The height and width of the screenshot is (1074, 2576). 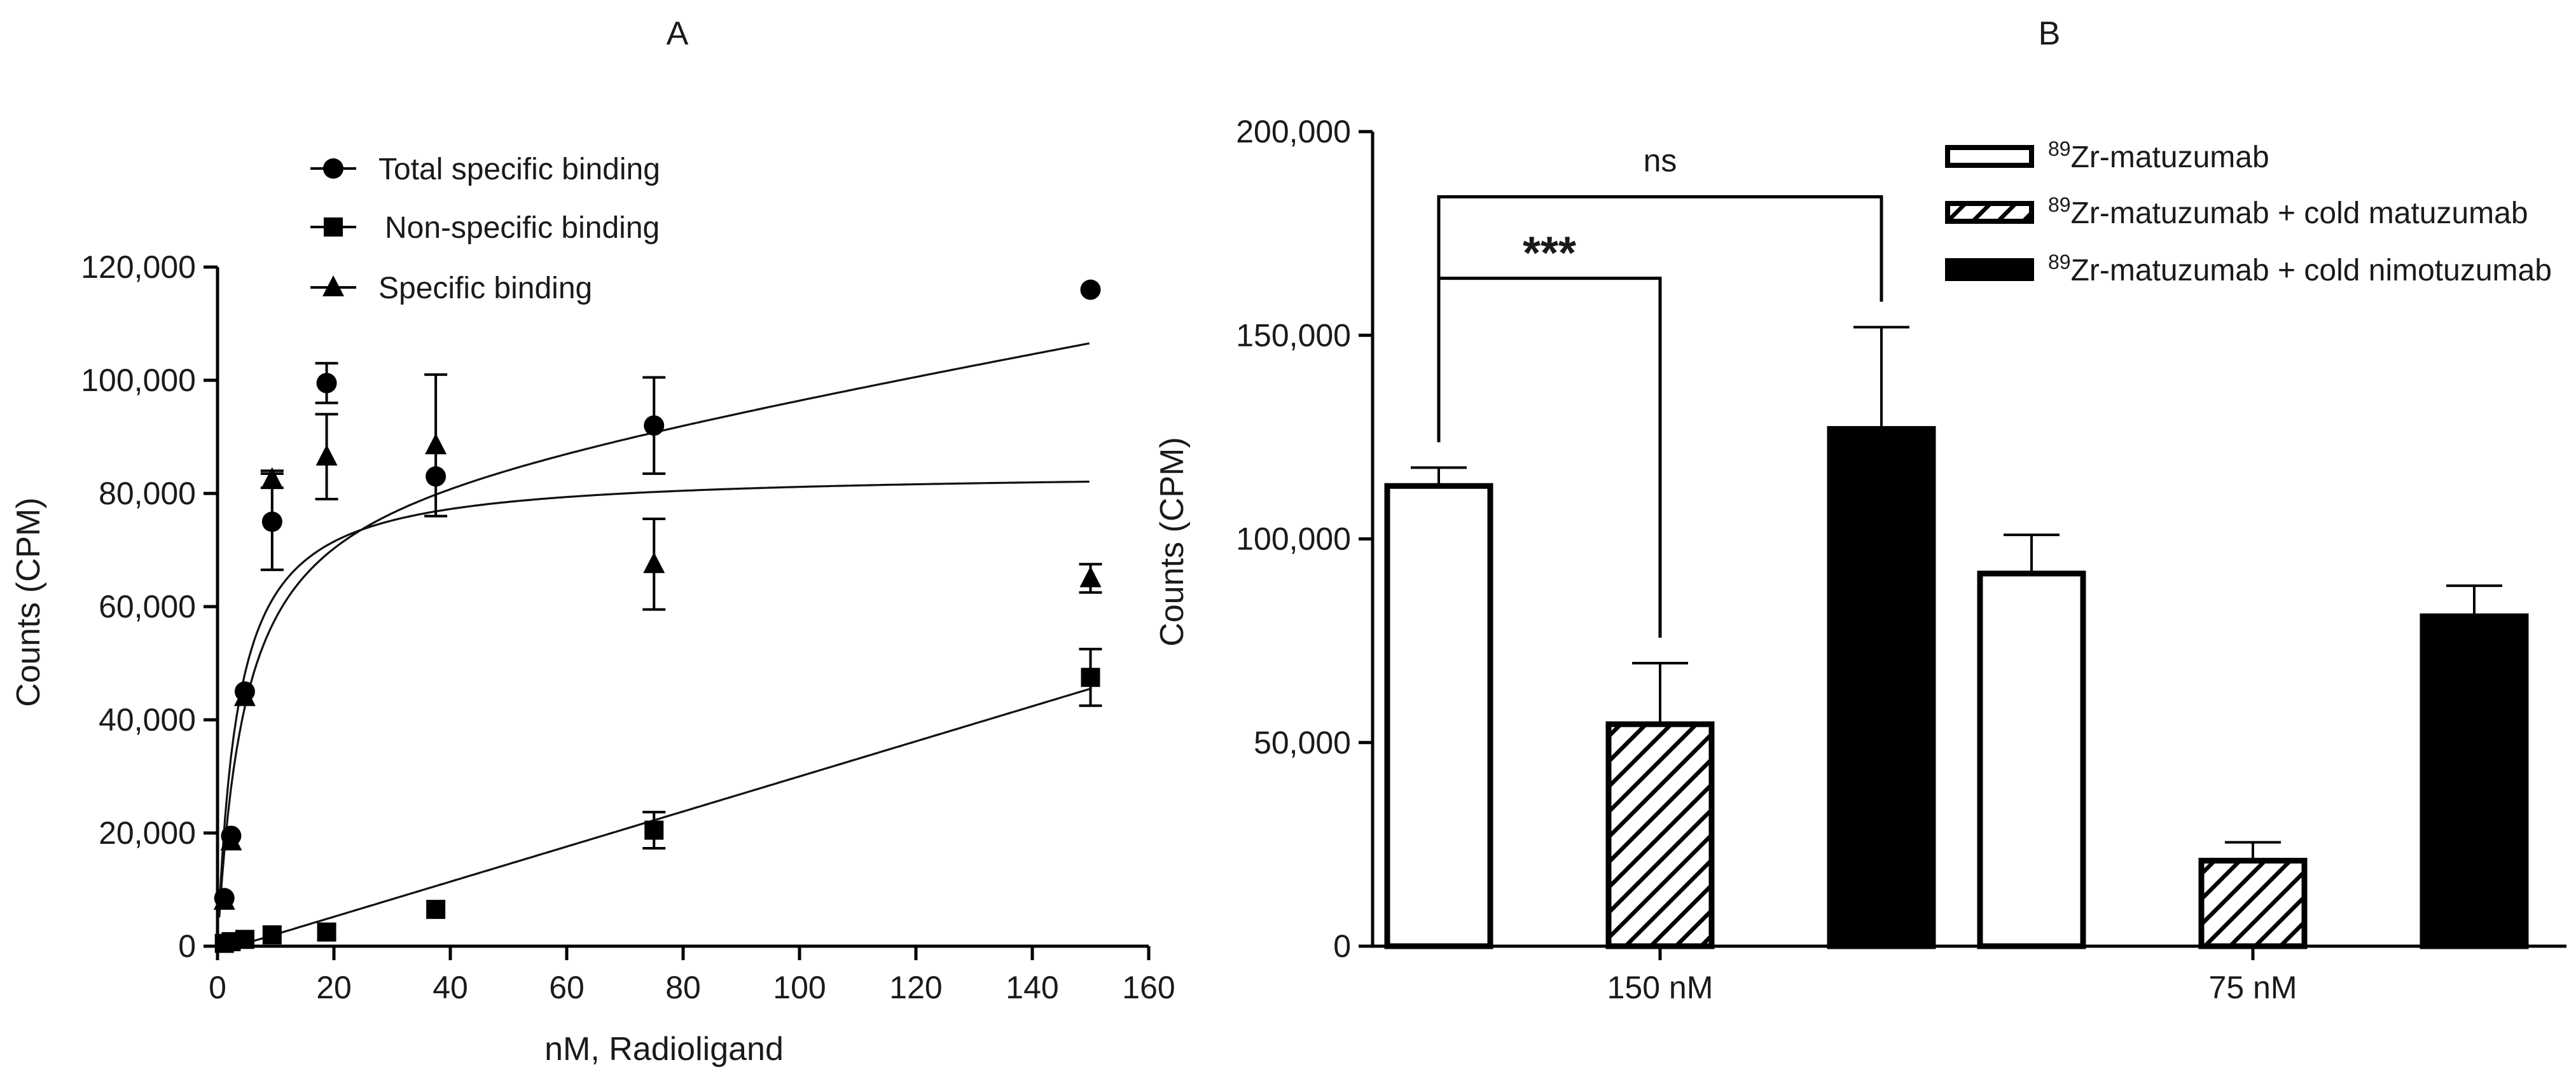 What do you see at coordinates (567, 987) in the screenshot?
I see `panel-a-x-tick-label: 60` at bounding box center [567, 987].